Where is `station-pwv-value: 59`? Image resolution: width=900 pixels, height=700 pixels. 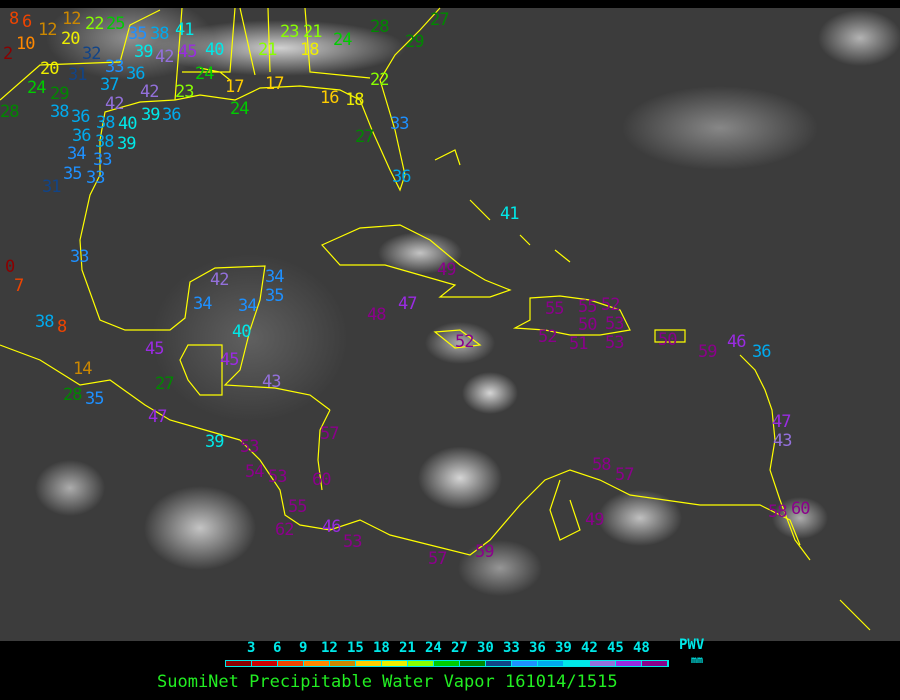
station-pwv-value: 59 is located at coordinates (485, 552).